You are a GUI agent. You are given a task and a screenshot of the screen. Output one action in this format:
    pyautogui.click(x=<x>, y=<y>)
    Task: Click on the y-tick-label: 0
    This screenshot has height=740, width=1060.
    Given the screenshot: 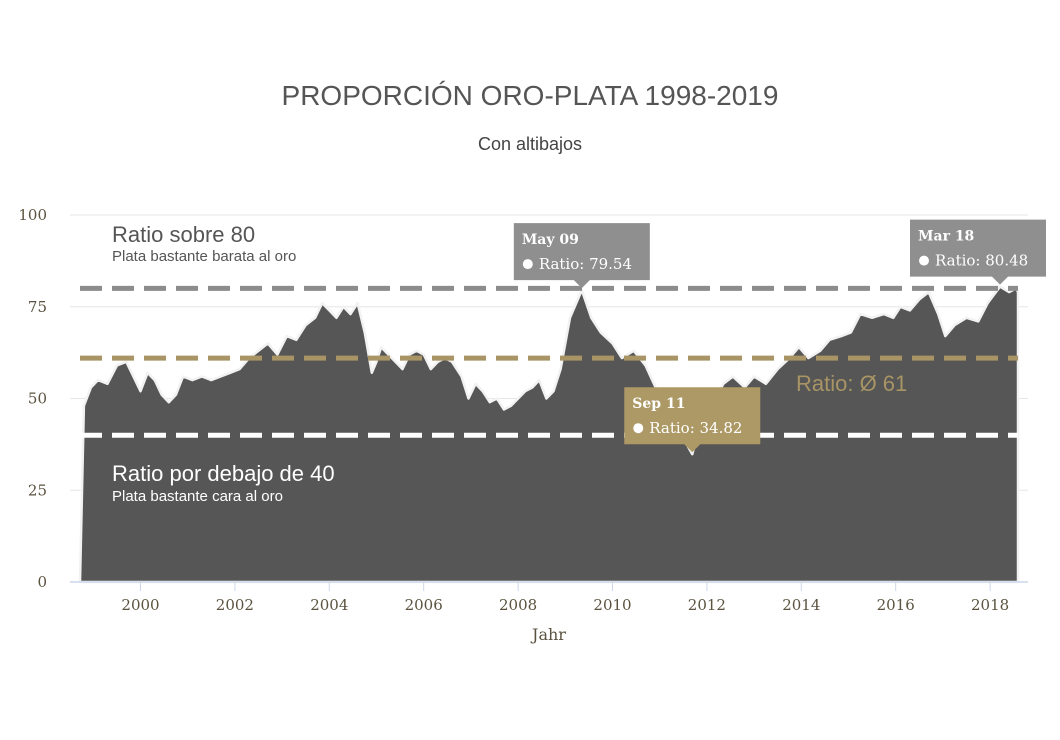 What is the action you would take?
    pyautogui.click(x=42, y=582)
    